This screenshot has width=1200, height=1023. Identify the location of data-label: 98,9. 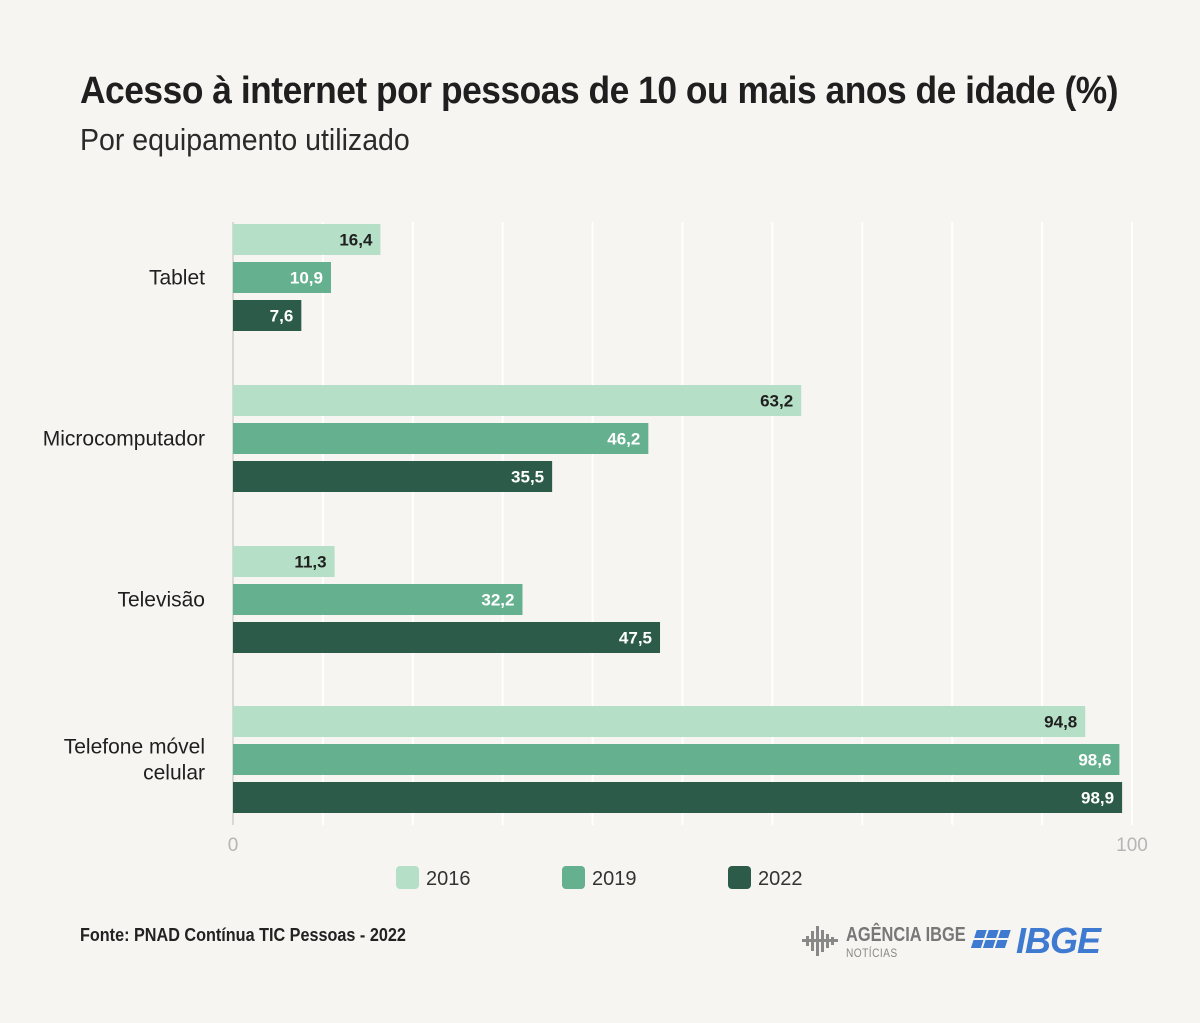
(1097, 798).